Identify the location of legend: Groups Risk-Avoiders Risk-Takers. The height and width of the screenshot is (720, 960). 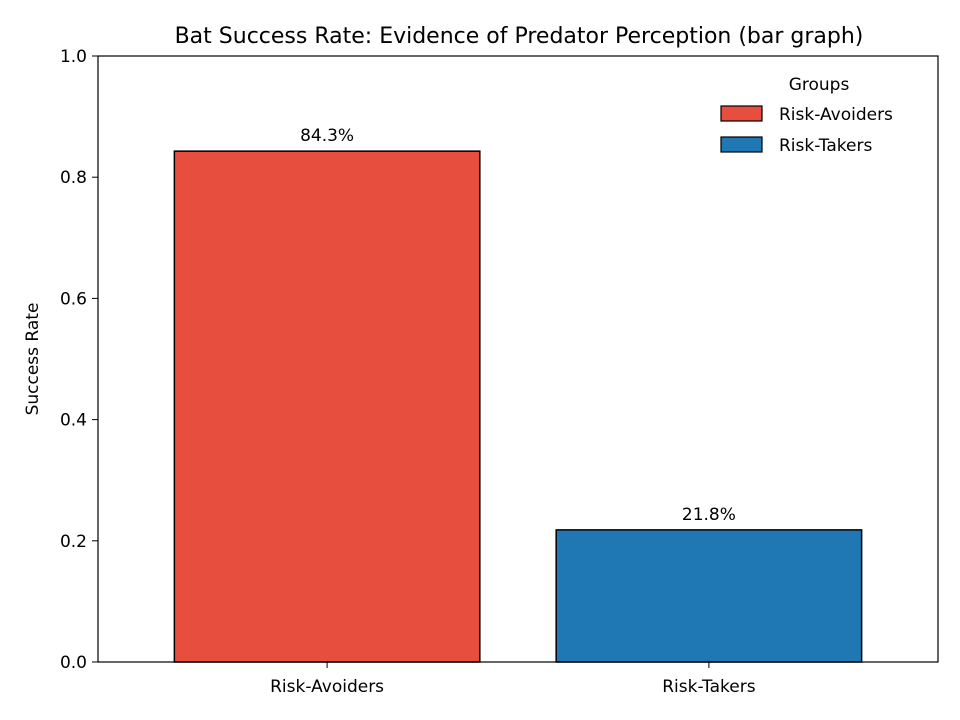
(806, 115).